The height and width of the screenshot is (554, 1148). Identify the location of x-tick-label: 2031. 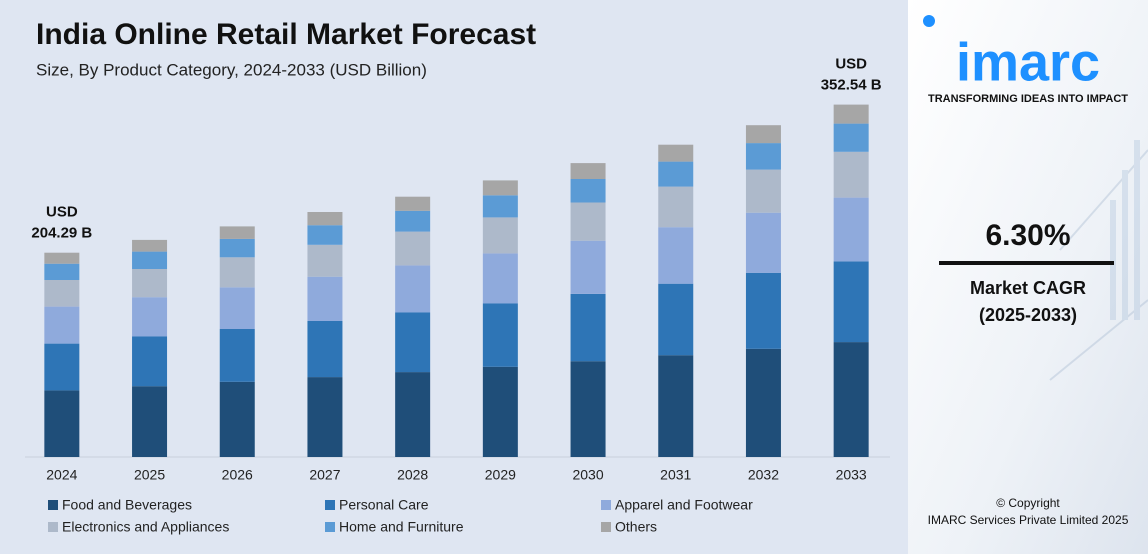
(675, 475).